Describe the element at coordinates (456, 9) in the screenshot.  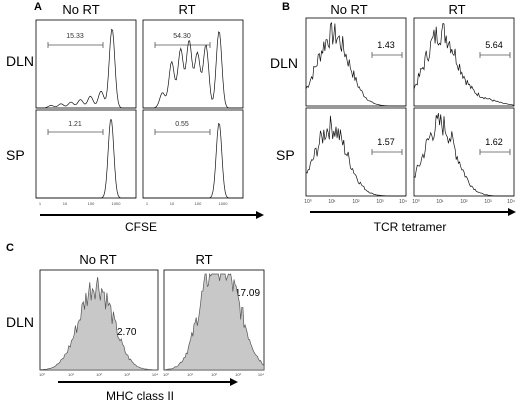
I see `col-label-b-1: RT` at that location.